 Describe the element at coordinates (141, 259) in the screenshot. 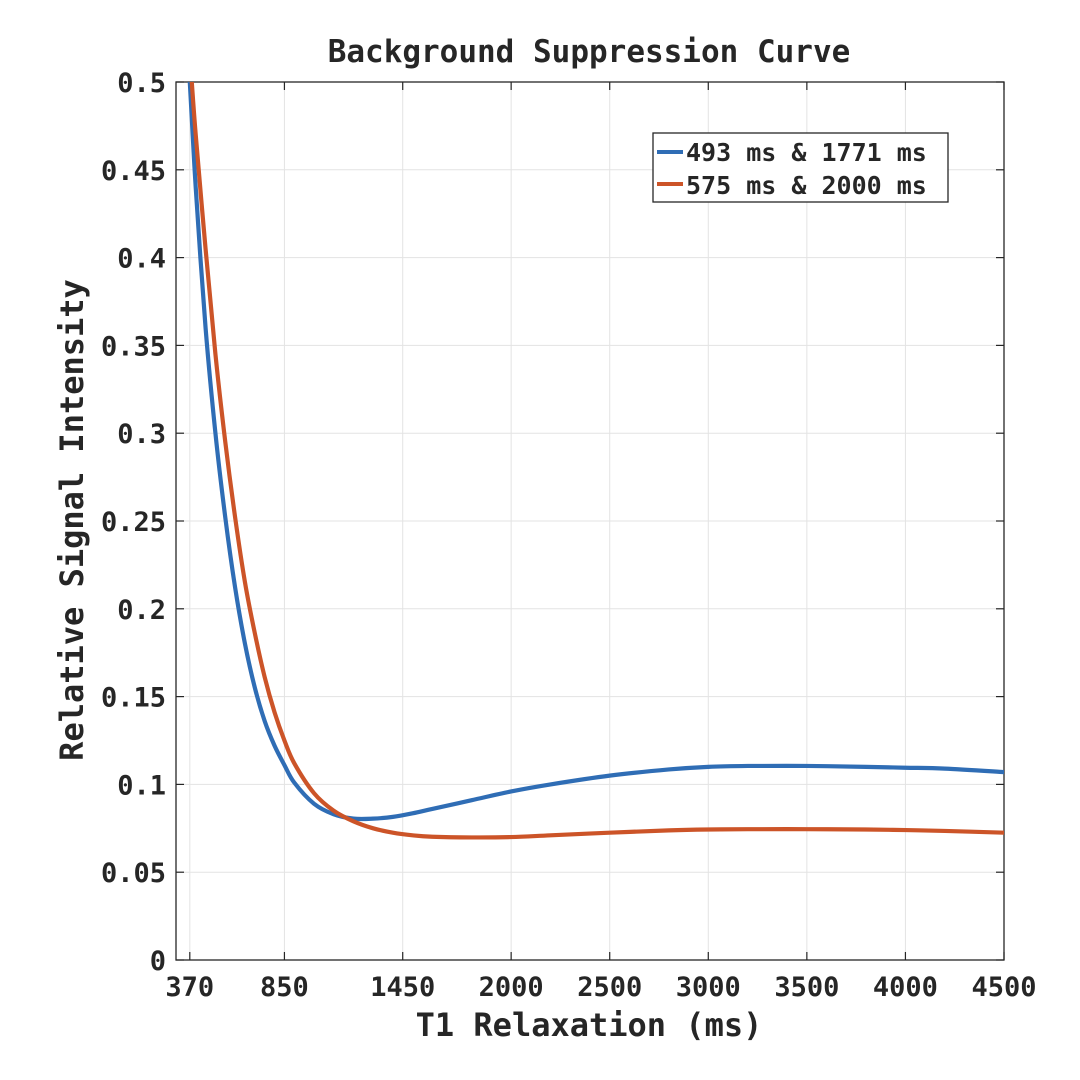

I see `y-tick-label: 0.4` at that location.